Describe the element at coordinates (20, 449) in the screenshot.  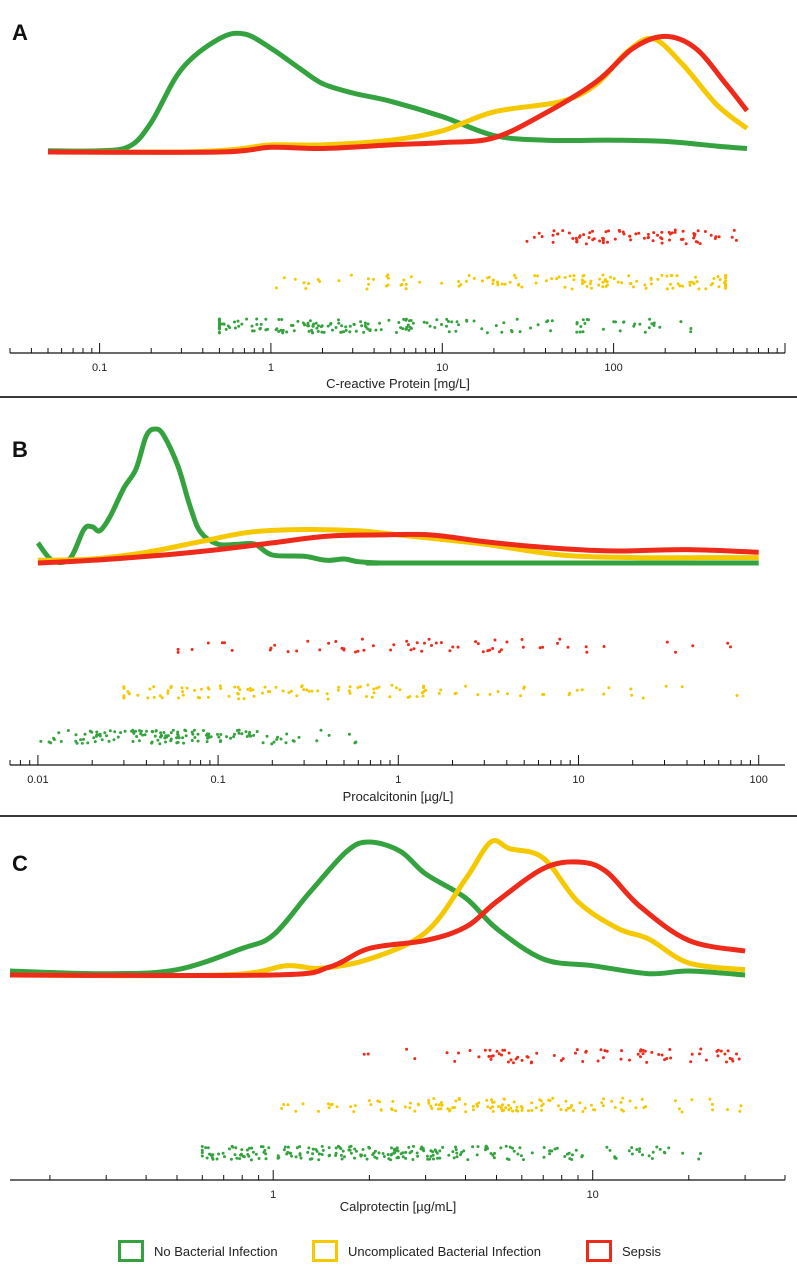
I see `panel-letter: B` at that location.